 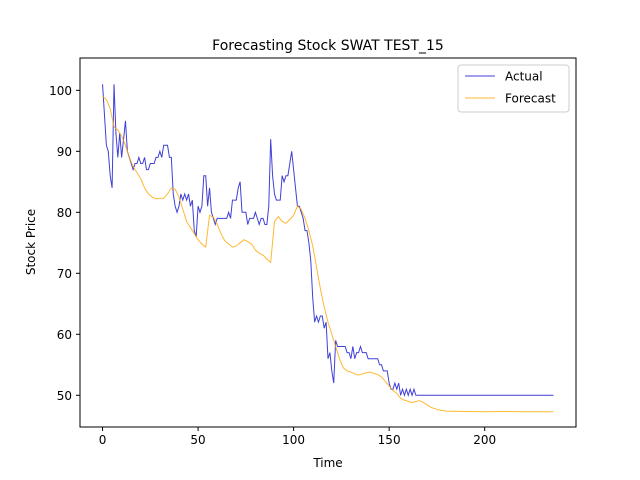 I want to click on y-tick-label: 50, so click(x=64, y=396).